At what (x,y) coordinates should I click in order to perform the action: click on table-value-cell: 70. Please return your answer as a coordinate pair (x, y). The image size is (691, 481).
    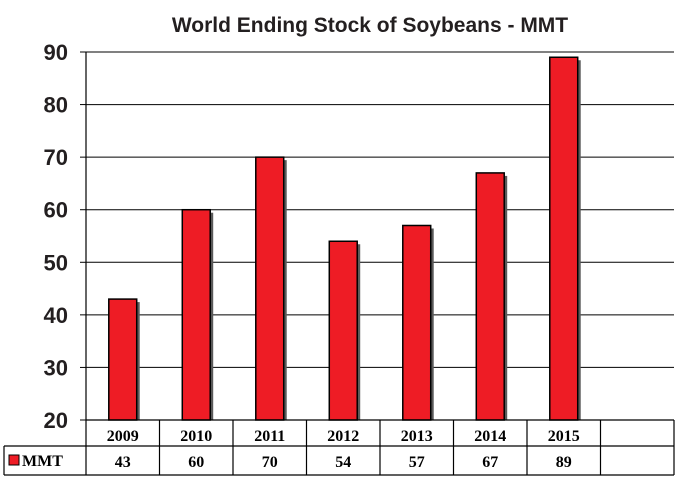
    Looking at the image, I should click on (270, 462).